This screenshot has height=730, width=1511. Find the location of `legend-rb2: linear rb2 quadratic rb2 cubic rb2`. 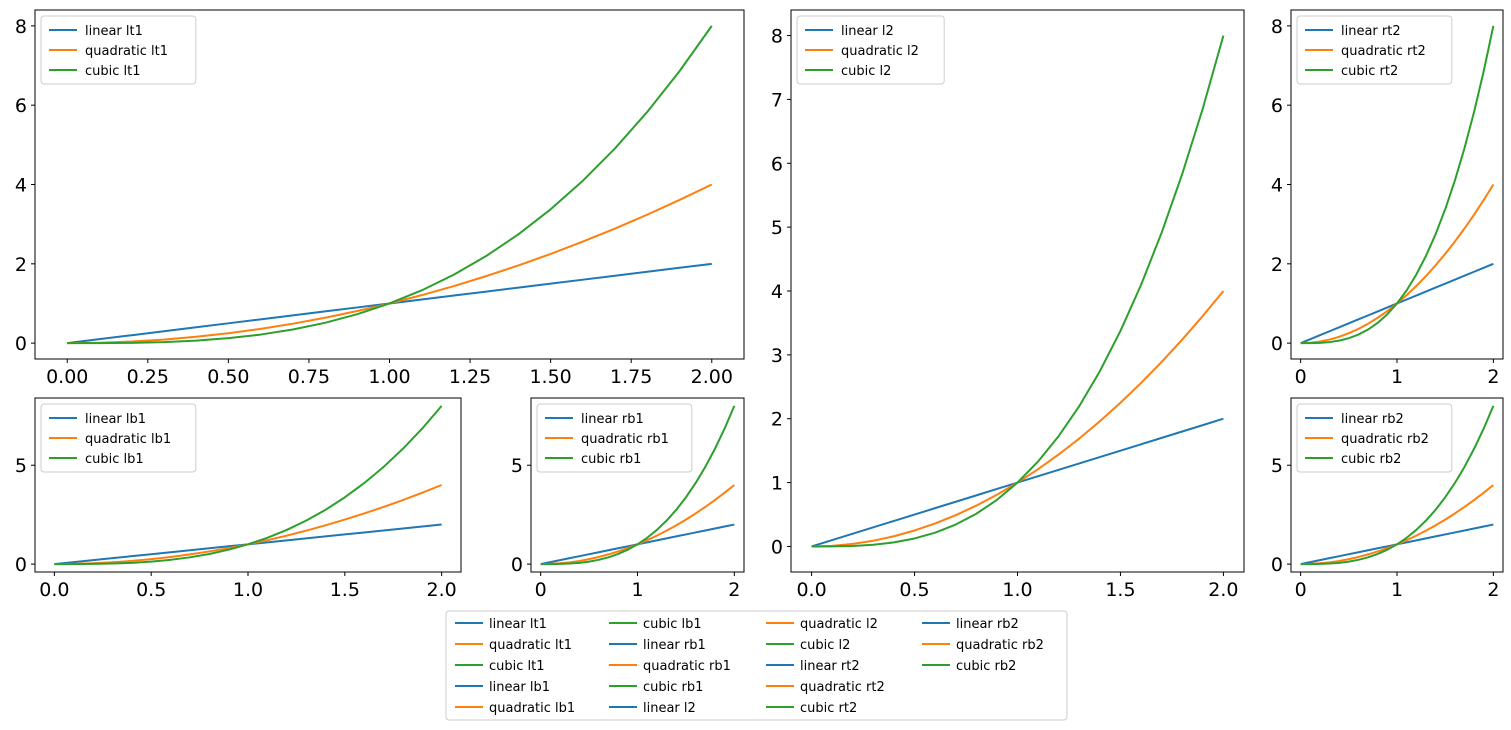

legend-rb2: linear rb2 quadratic rb2 cubic rb2 is located at coordinates (1374, 438).